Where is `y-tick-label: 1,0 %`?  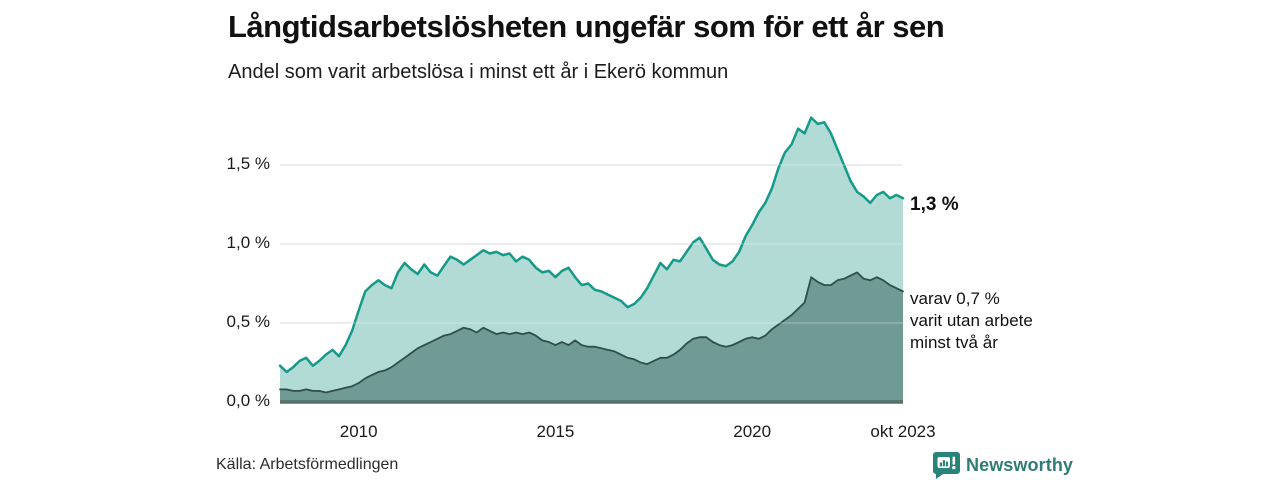 y-tick-label: 1,0 % is located at coordinates (248, 242).